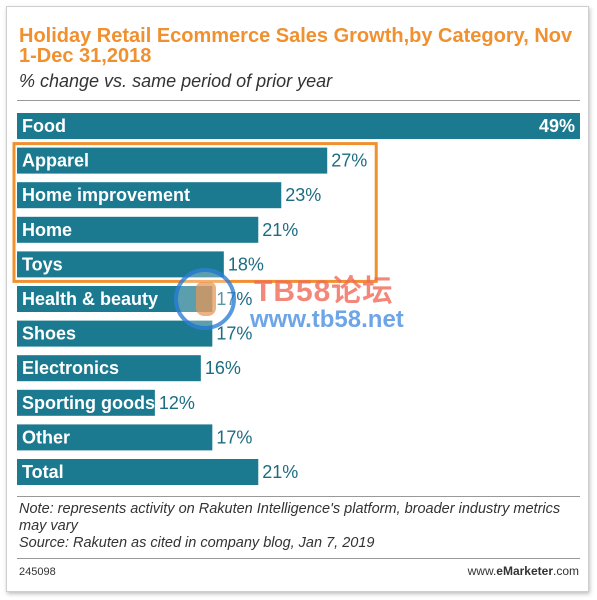 This screenshot has height=600, width=597. I want to click on value-label-sporting-goods: 12%, so click(177, 403).